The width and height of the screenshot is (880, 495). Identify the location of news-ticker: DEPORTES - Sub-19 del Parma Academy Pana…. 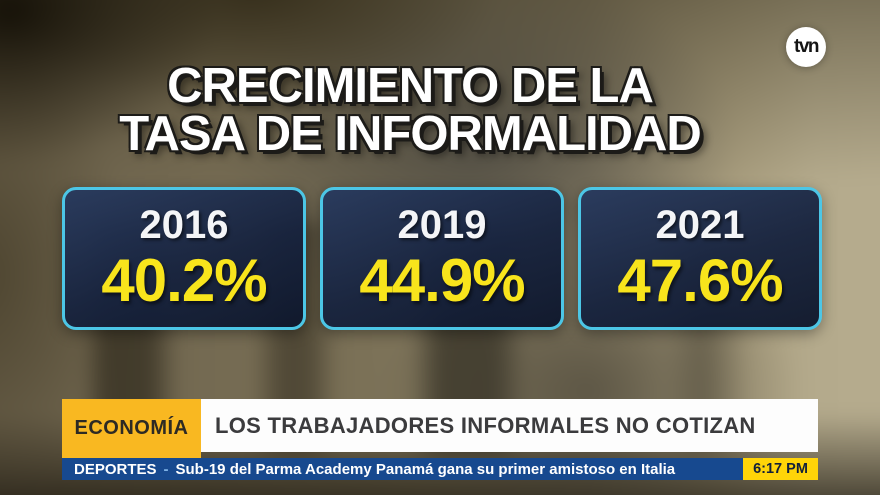
(402, 469).